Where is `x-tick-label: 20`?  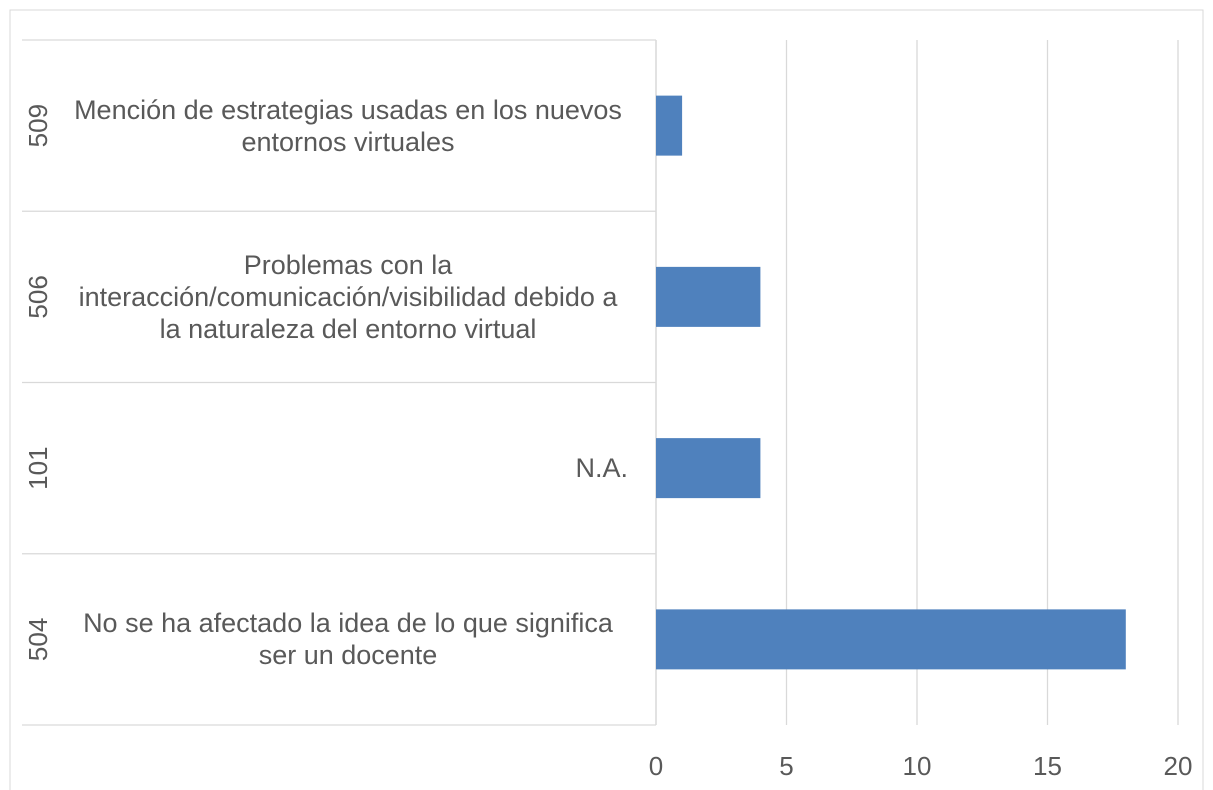
x-tick-label: 20 is located at coordinates (1178, 766).